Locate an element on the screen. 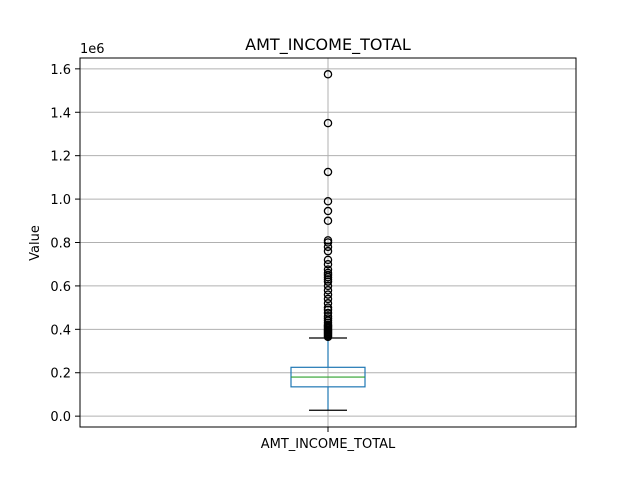 The height and width of the screenshot is (480, 640). y-axis-label: Value is located at coordinates (35, 243).